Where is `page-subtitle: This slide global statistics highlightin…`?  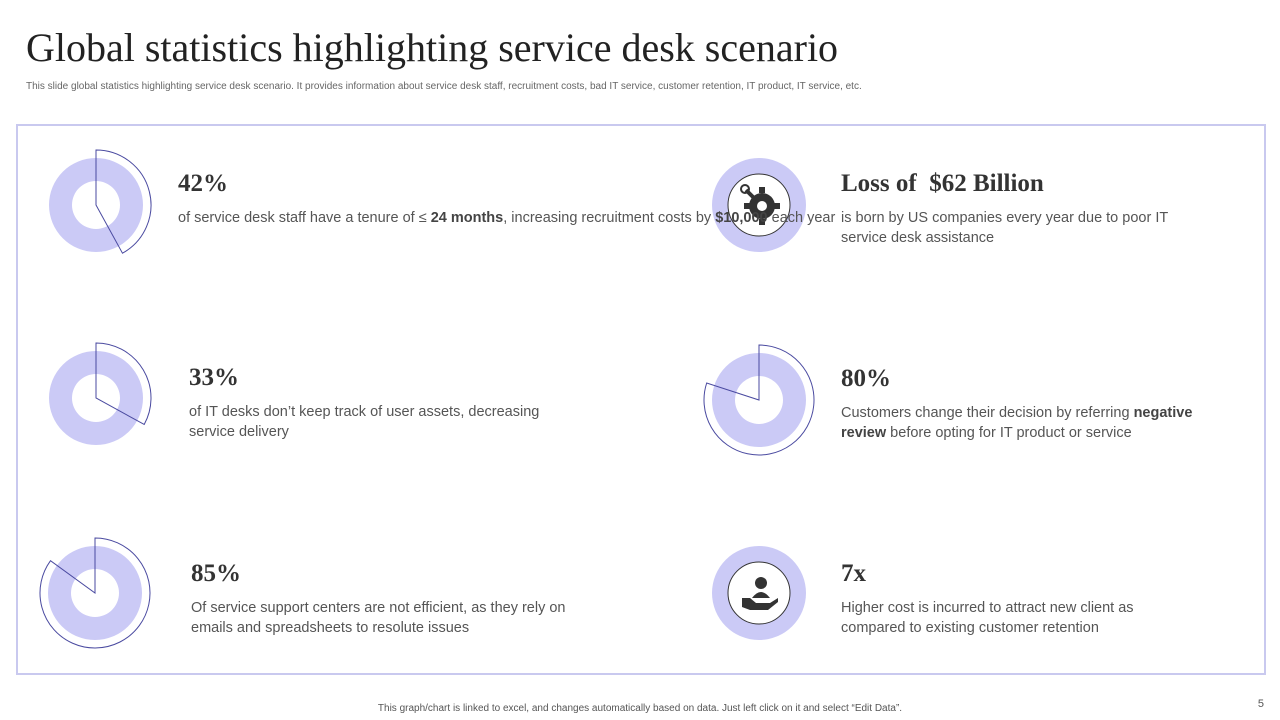 page-subtitle: This slide global statistics highlightin… is located at coordinates (444, 86).